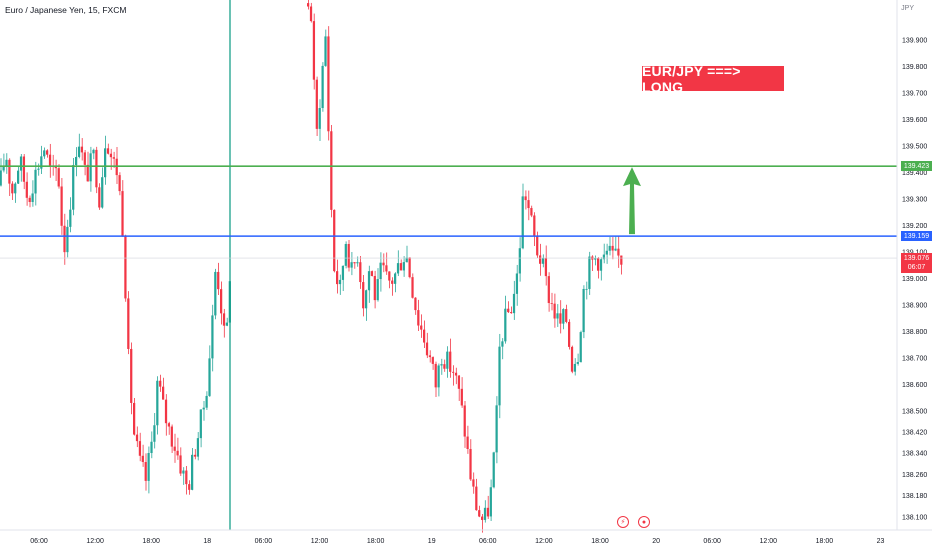 This screenshot has height=550, width=932. What do you see at coordinates (881, 541) in the screenshot?
I see `time-tick-label: 23` at bounding box center [881, 541].